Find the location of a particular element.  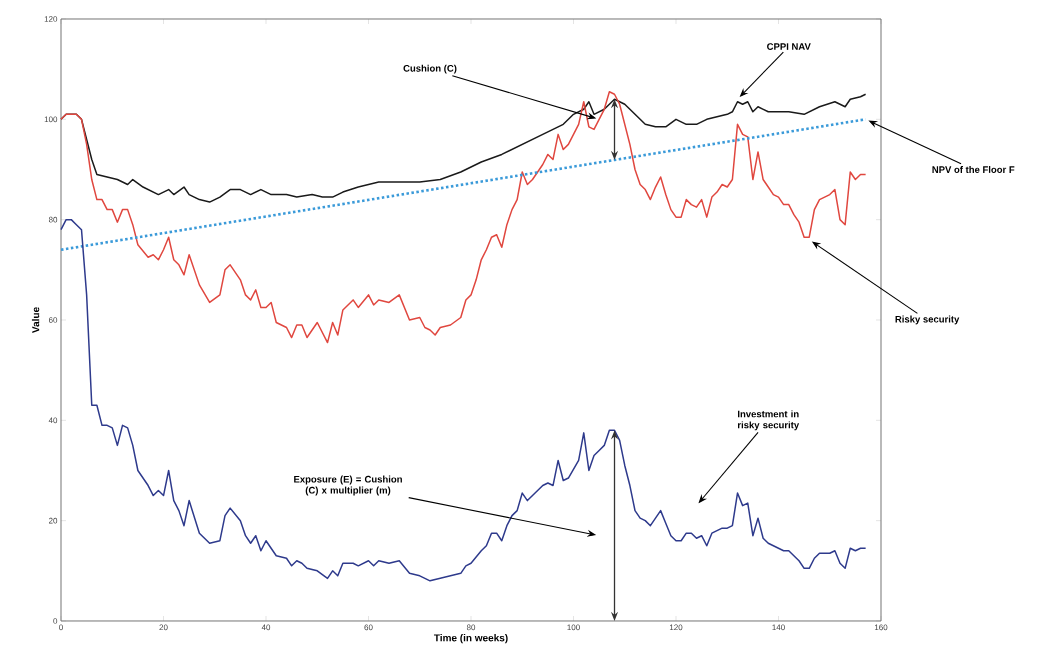

y-tick-label: 40 is located at coordinates (53, 420).